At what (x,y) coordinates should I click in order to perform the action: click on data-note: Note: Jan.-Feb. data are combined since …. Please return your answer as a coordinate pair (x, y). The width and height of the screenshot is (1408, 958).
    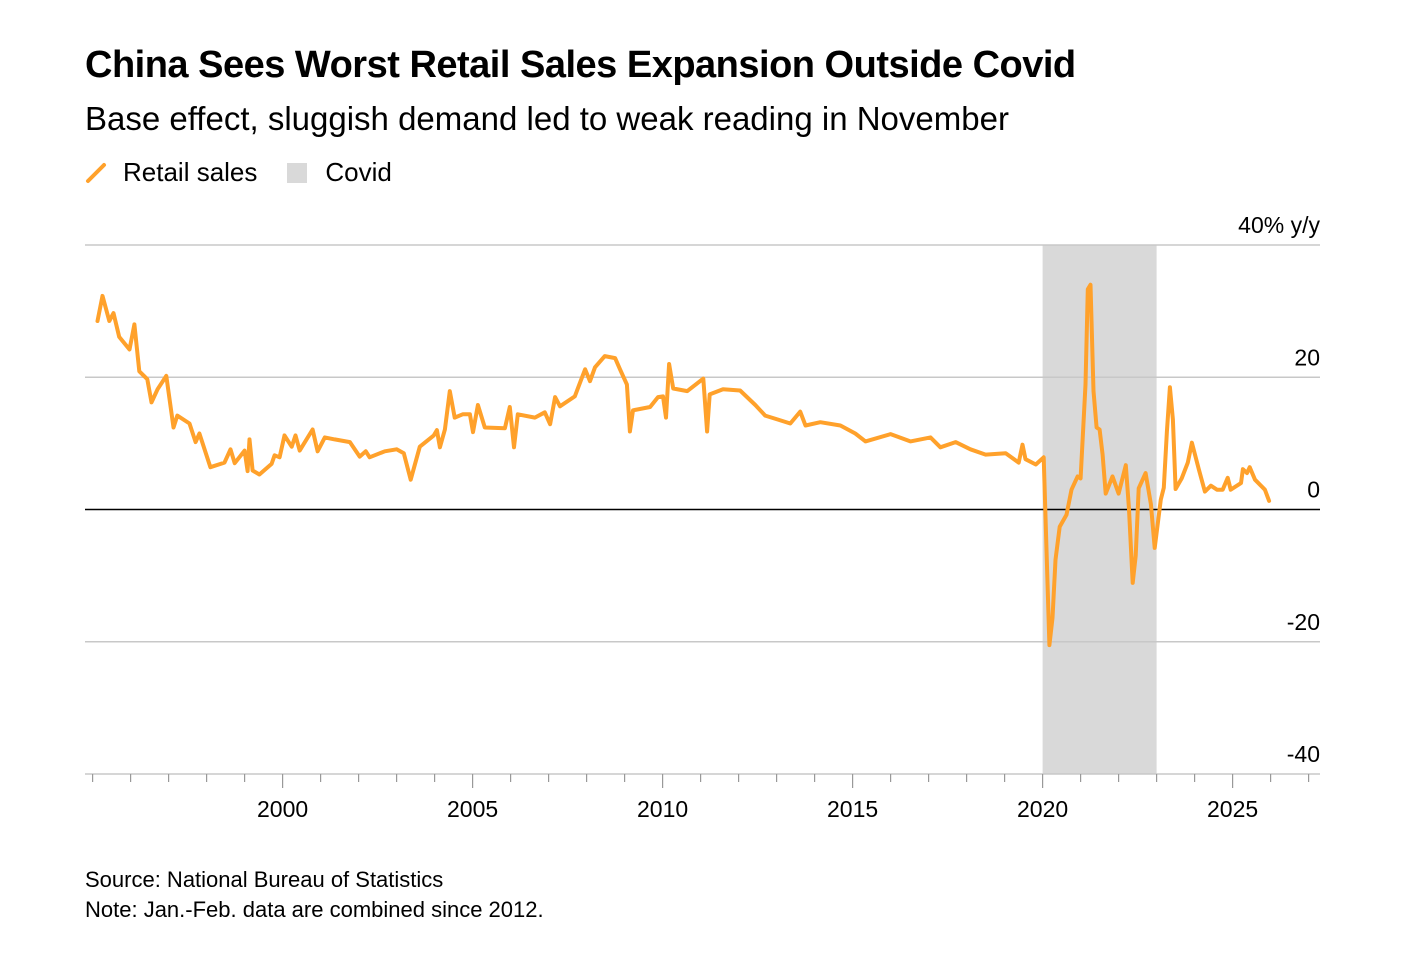
    Looking at the image, I should click on (314, 909).